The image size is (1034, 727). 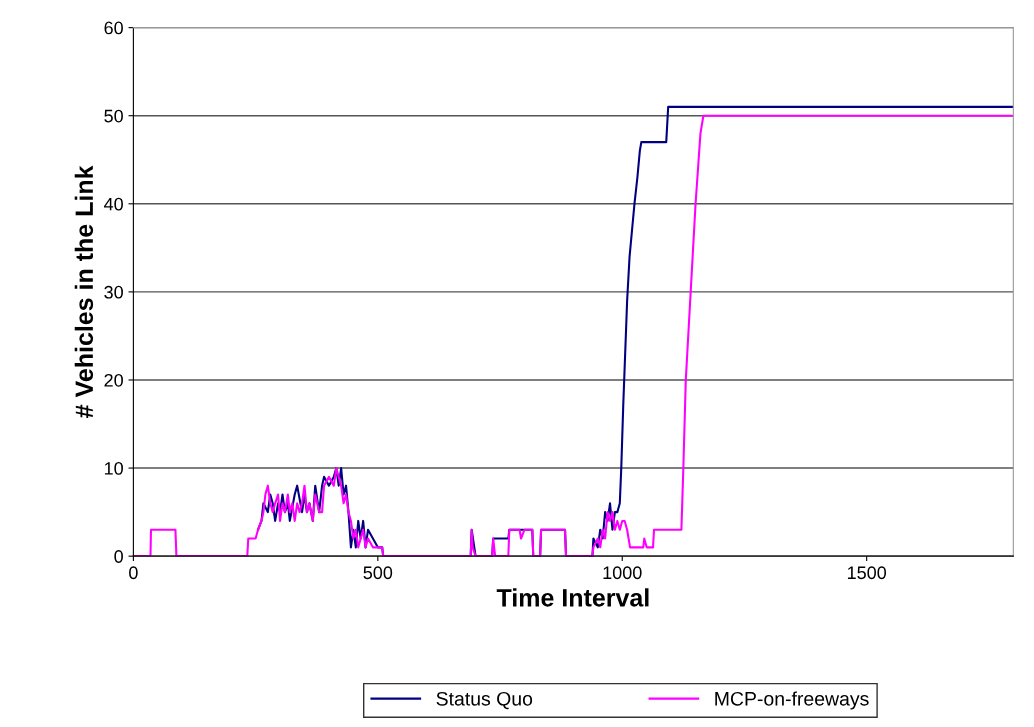 I want to click on y-tick-label: 10, so click(x=113, y=468).